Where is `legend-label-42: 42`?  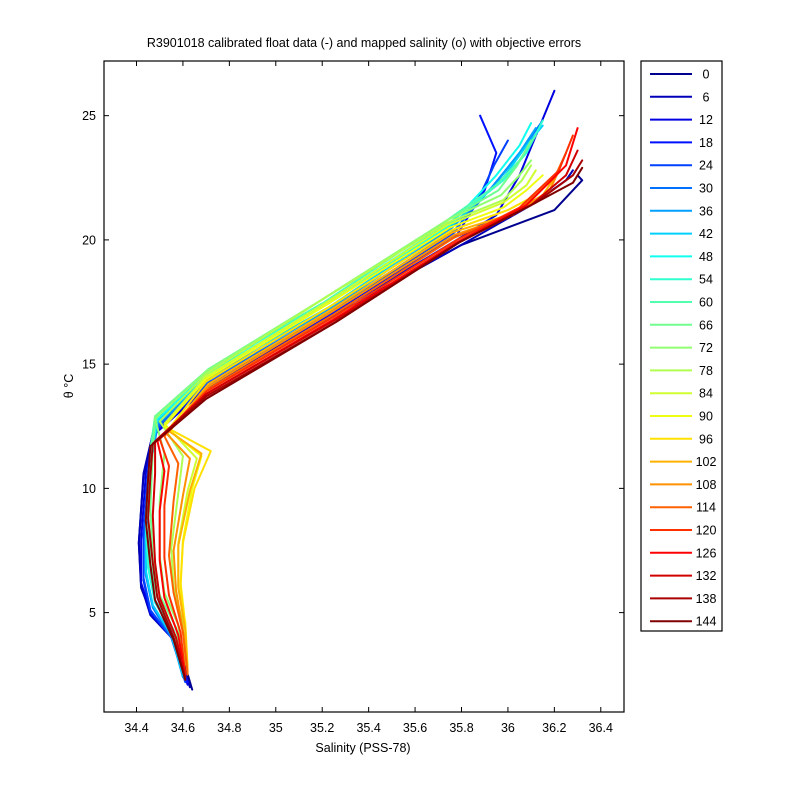
legend-label-42: 42 is located at coordinates (706, 234).